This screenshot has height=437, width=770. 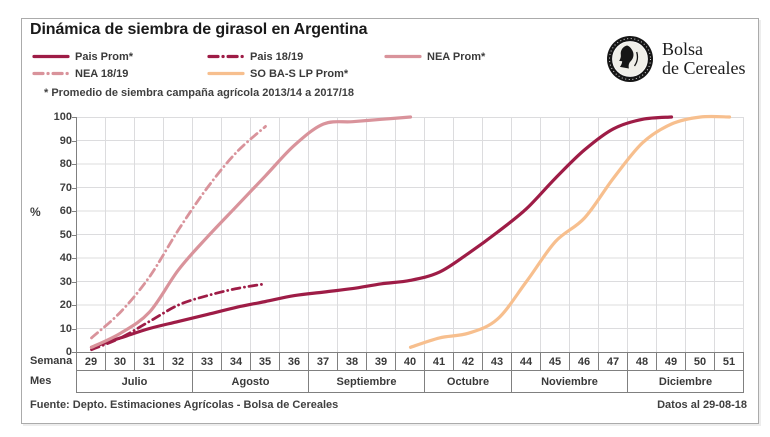 What do you see at coordinates (497, 361) in the screenshot?
I see `week-label: 43` at bounding box center [497, 361].